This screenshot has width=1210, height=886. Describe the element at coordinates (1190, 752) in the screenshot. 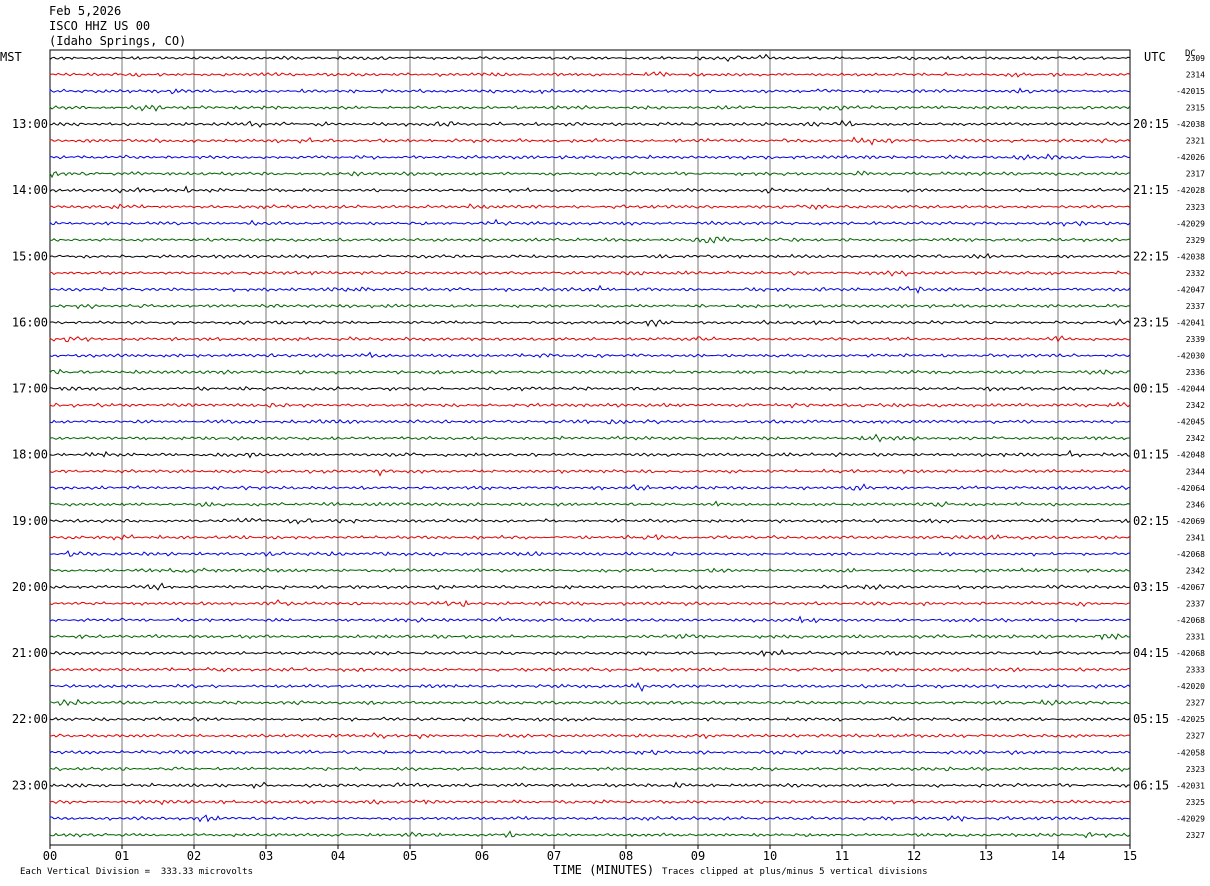

I see `dc-offset-label: -42058` at that location.